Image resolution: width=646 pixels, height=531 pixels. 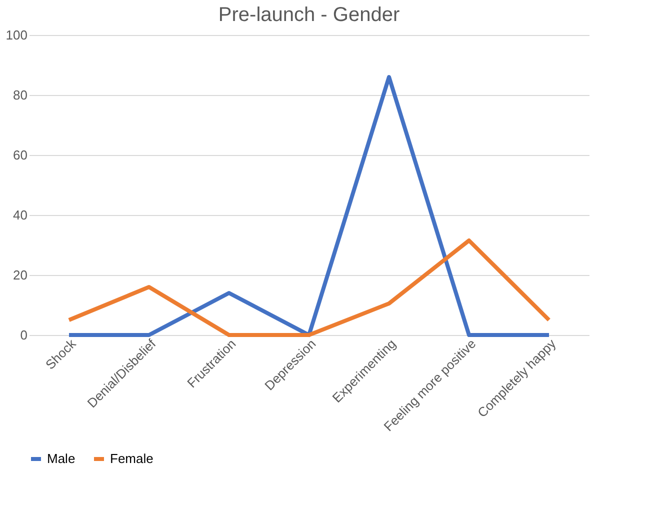 What do you see at coordinates (20, 275) in the screenshot?
I see `y-tick-label: 20` at bounding box center [20, 275].